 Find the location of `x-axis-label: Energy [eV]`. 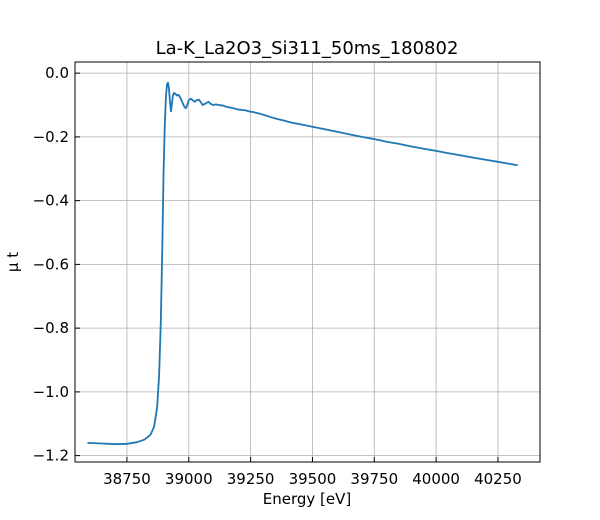

x-axis-label: Energy [eV] is located at coordinates (307, 499).